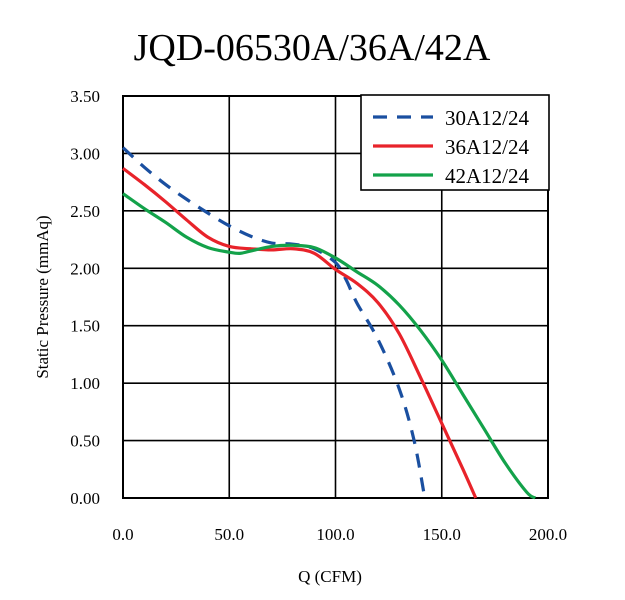 The width and height of the screenshot is (625, 600). I want to click on y-tick-label: 0.00, so click(85, 498).